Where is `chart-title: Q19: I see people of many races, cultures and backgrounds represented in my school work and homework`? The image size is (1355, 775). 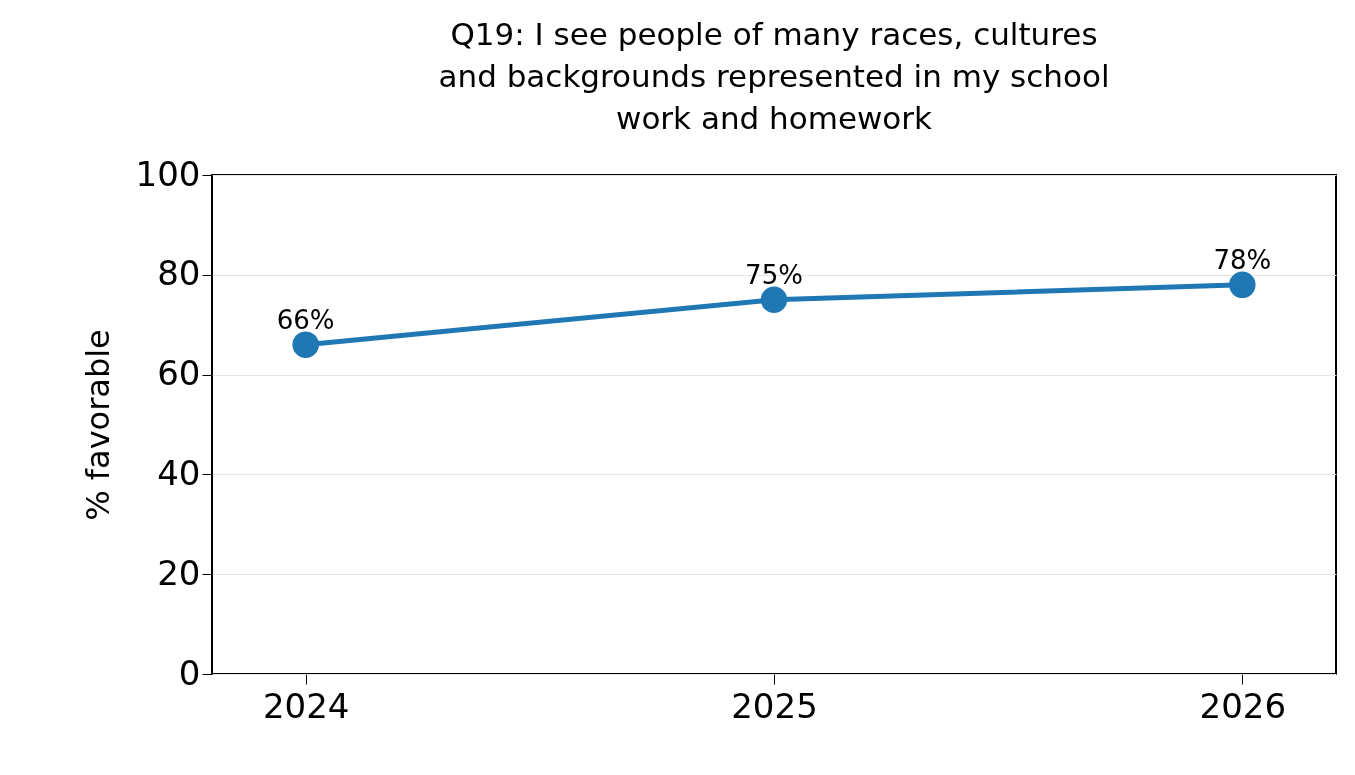
chart-title: Q19: I see people of many races, cultures and backgrounds represented in my school work and homework is located at coordinates (774, 76).